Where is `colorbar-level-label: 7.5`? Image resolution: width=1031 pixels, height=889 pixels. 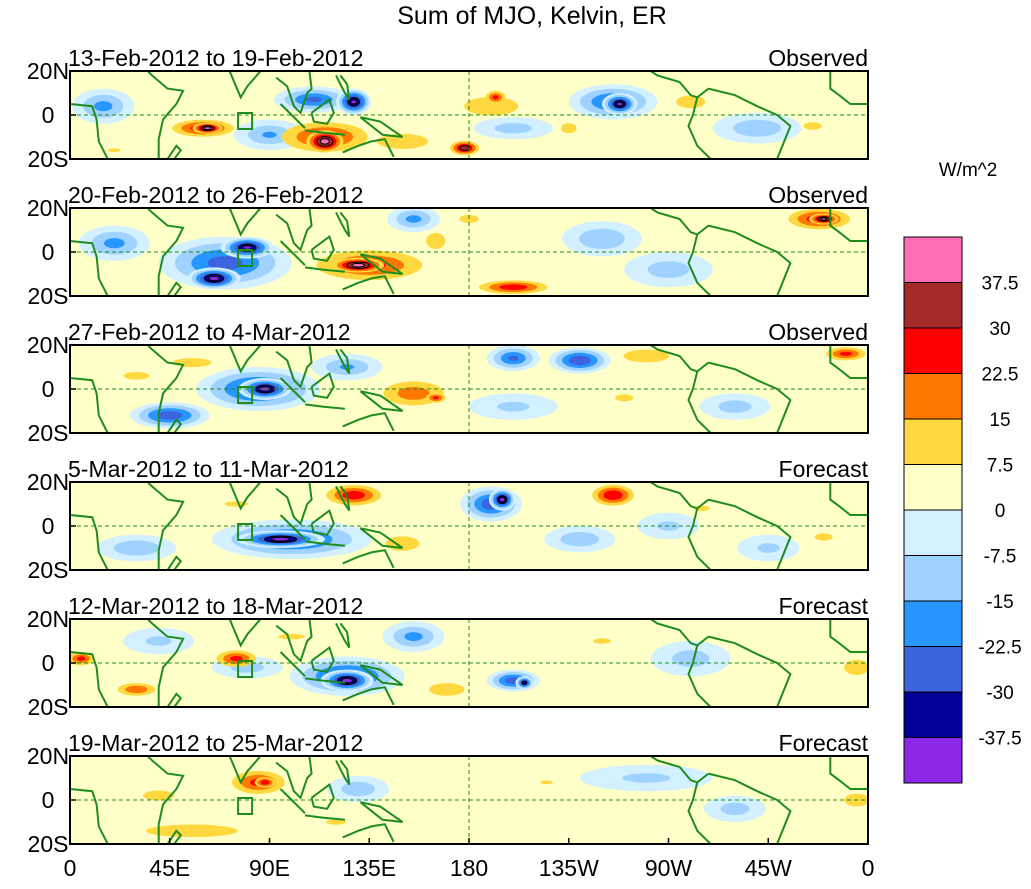 colorbar-level-label: 7.5 is located at coordinates (1000, 466).